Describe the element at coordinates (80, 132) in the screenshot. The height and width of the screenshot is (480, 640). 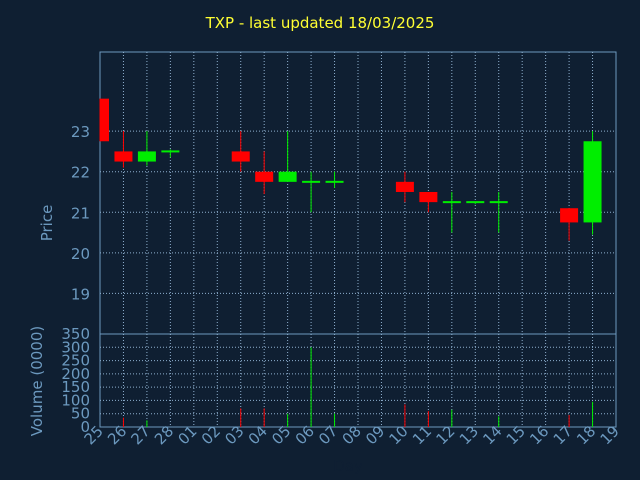
I see `price-tick-label: 23` at that location.